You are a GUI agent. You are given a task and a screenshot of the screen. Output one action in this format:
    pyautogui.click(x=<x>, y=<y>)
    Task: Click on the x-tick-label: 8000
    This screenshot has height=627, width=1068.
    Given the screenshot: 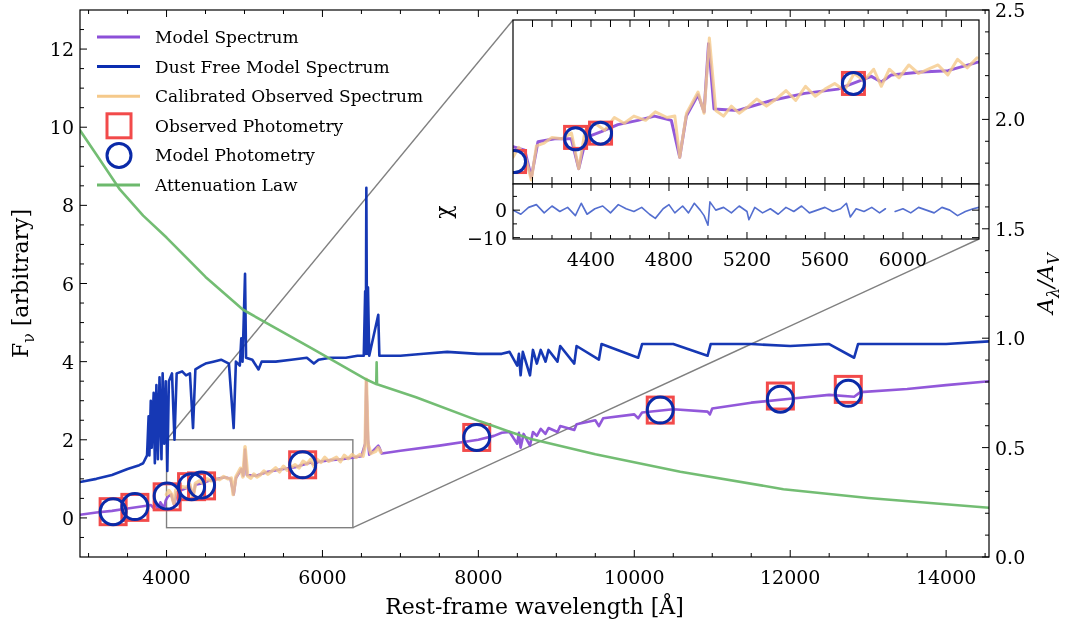 What is the action you would take?
    pyautogui.click(x=478, y=577)
    